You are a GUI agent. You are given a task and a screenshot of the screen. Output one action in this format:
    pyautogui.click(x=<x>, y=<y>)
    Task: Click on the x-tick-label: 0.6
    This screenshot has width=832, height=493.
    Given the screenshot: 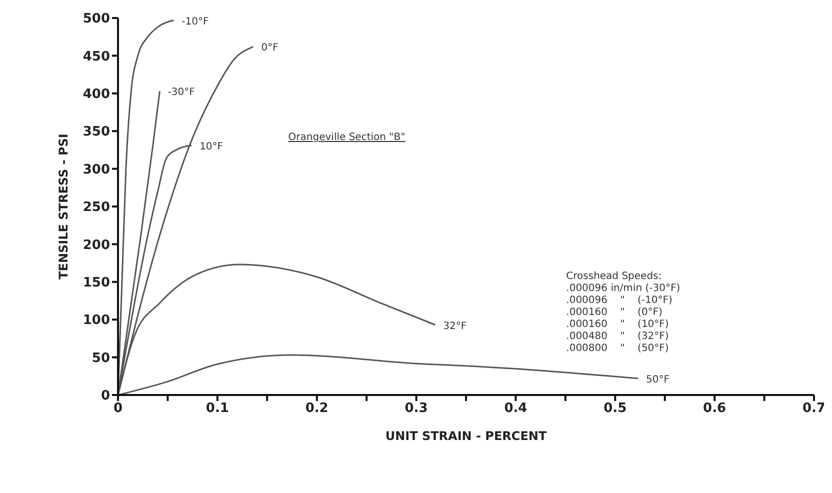 What is the action you would take?
    pyautogui.click(x=714, y=408)
    